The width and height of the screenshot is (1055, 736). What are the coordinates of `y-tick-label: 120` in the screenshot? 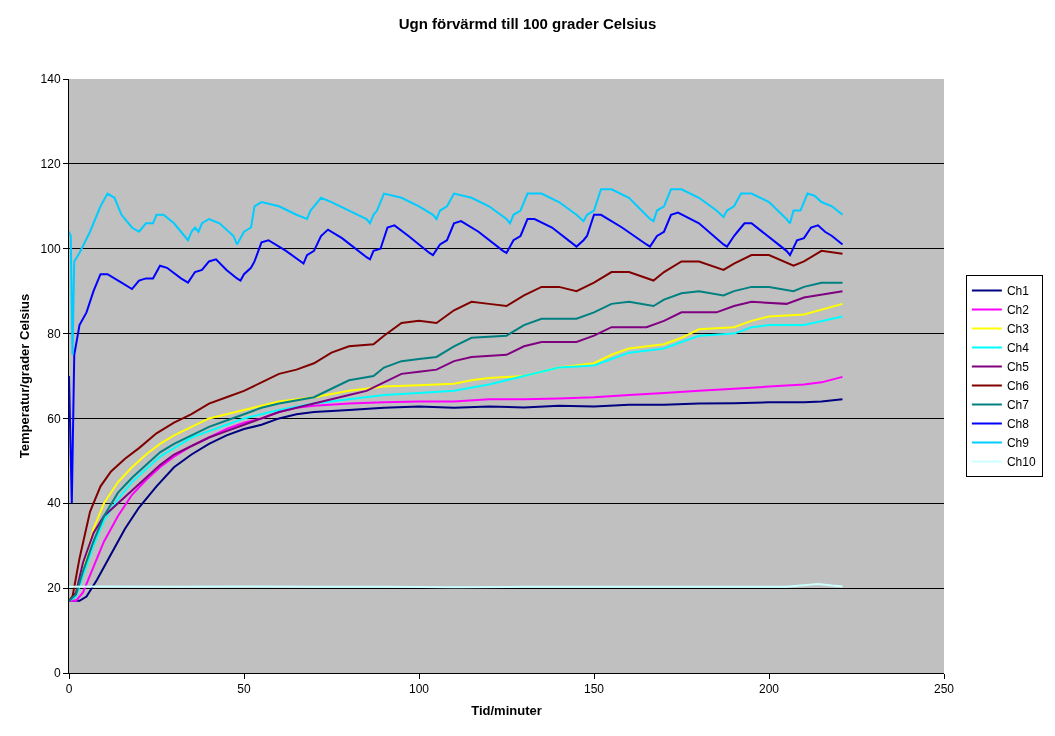 It's located at (50, 164).